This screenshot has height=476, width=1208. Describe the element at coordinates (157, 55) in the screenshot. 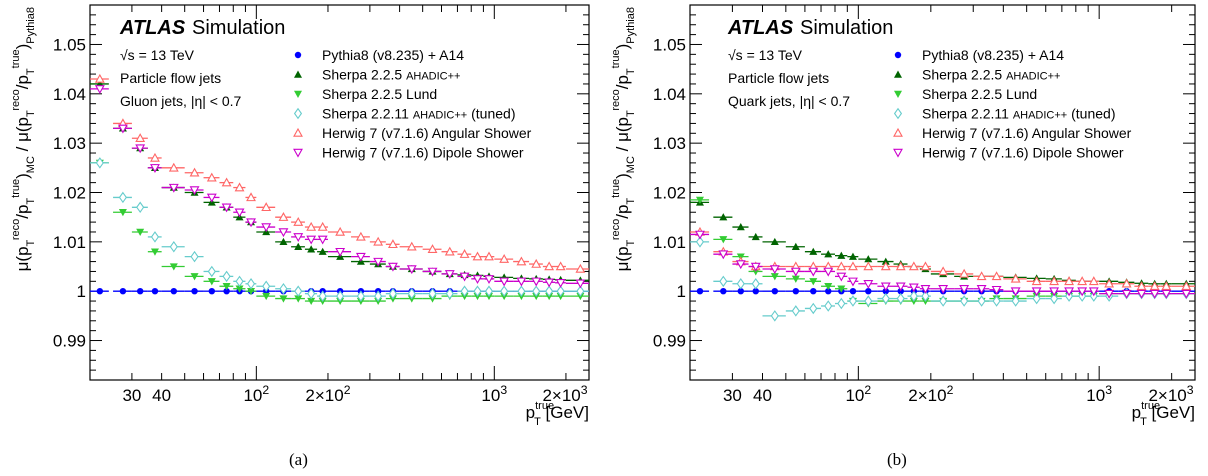

I see `info-line-energy: √s = 13 TeV` at that location.